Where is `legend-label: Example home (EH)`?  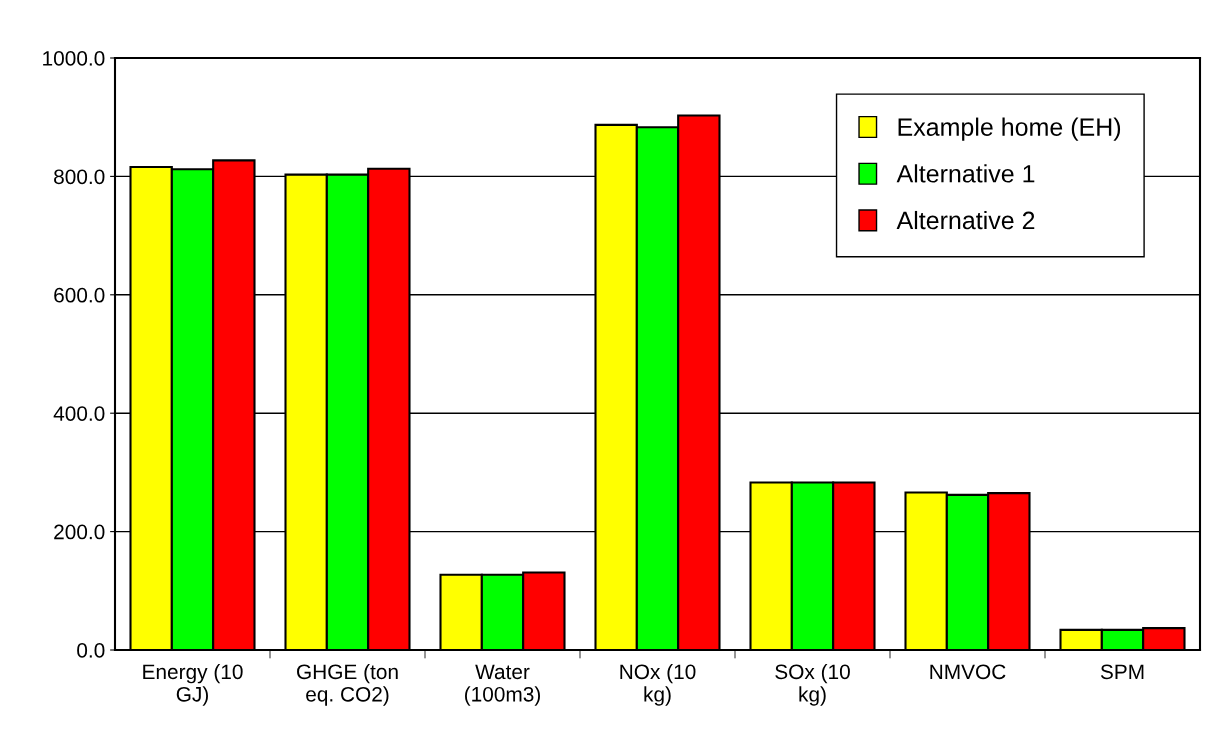
legend-label: Example home (EH) is located at coordinates (1009, 129).